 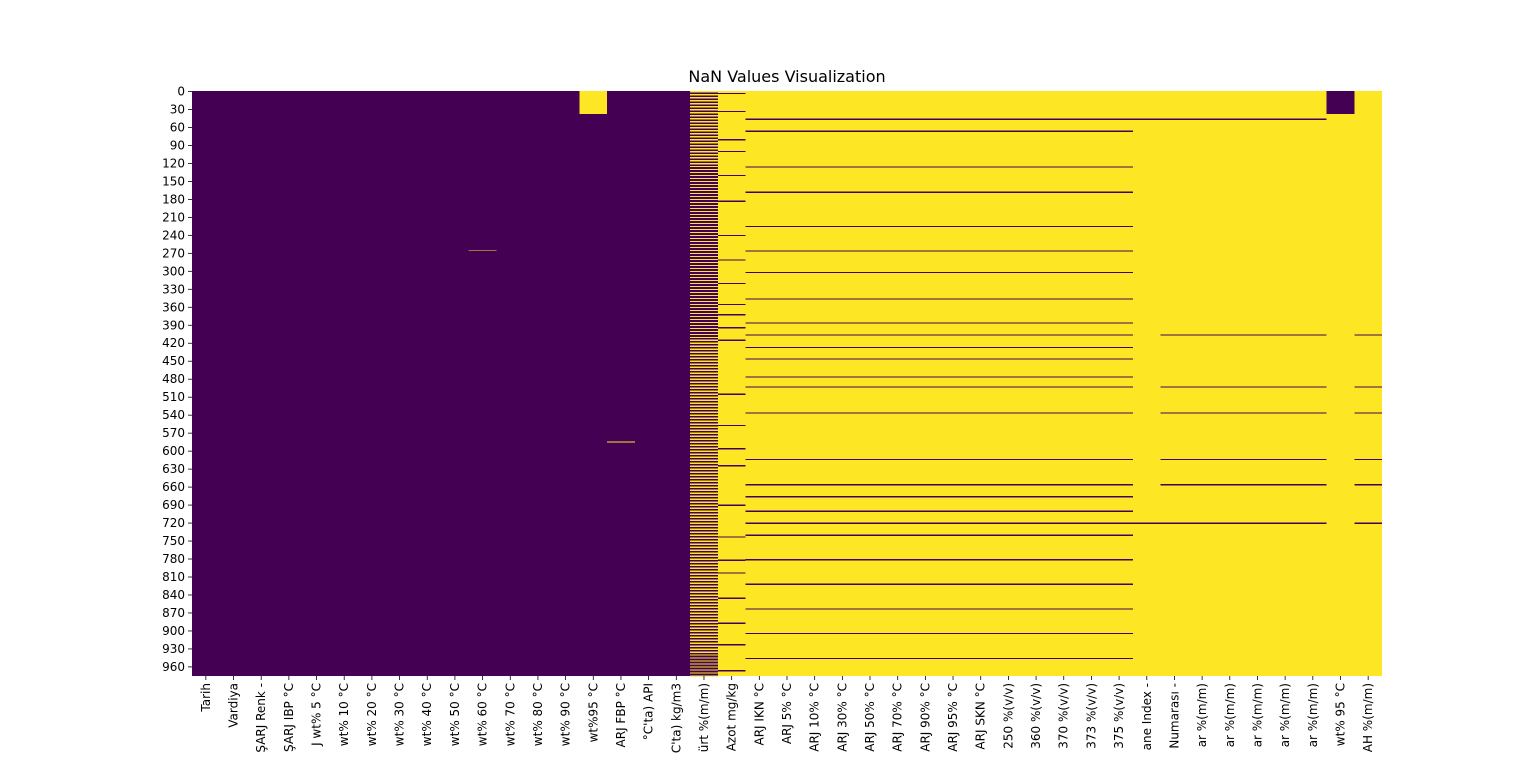 I want to click on y-tick-label: 870, so click(x=173, y=613).